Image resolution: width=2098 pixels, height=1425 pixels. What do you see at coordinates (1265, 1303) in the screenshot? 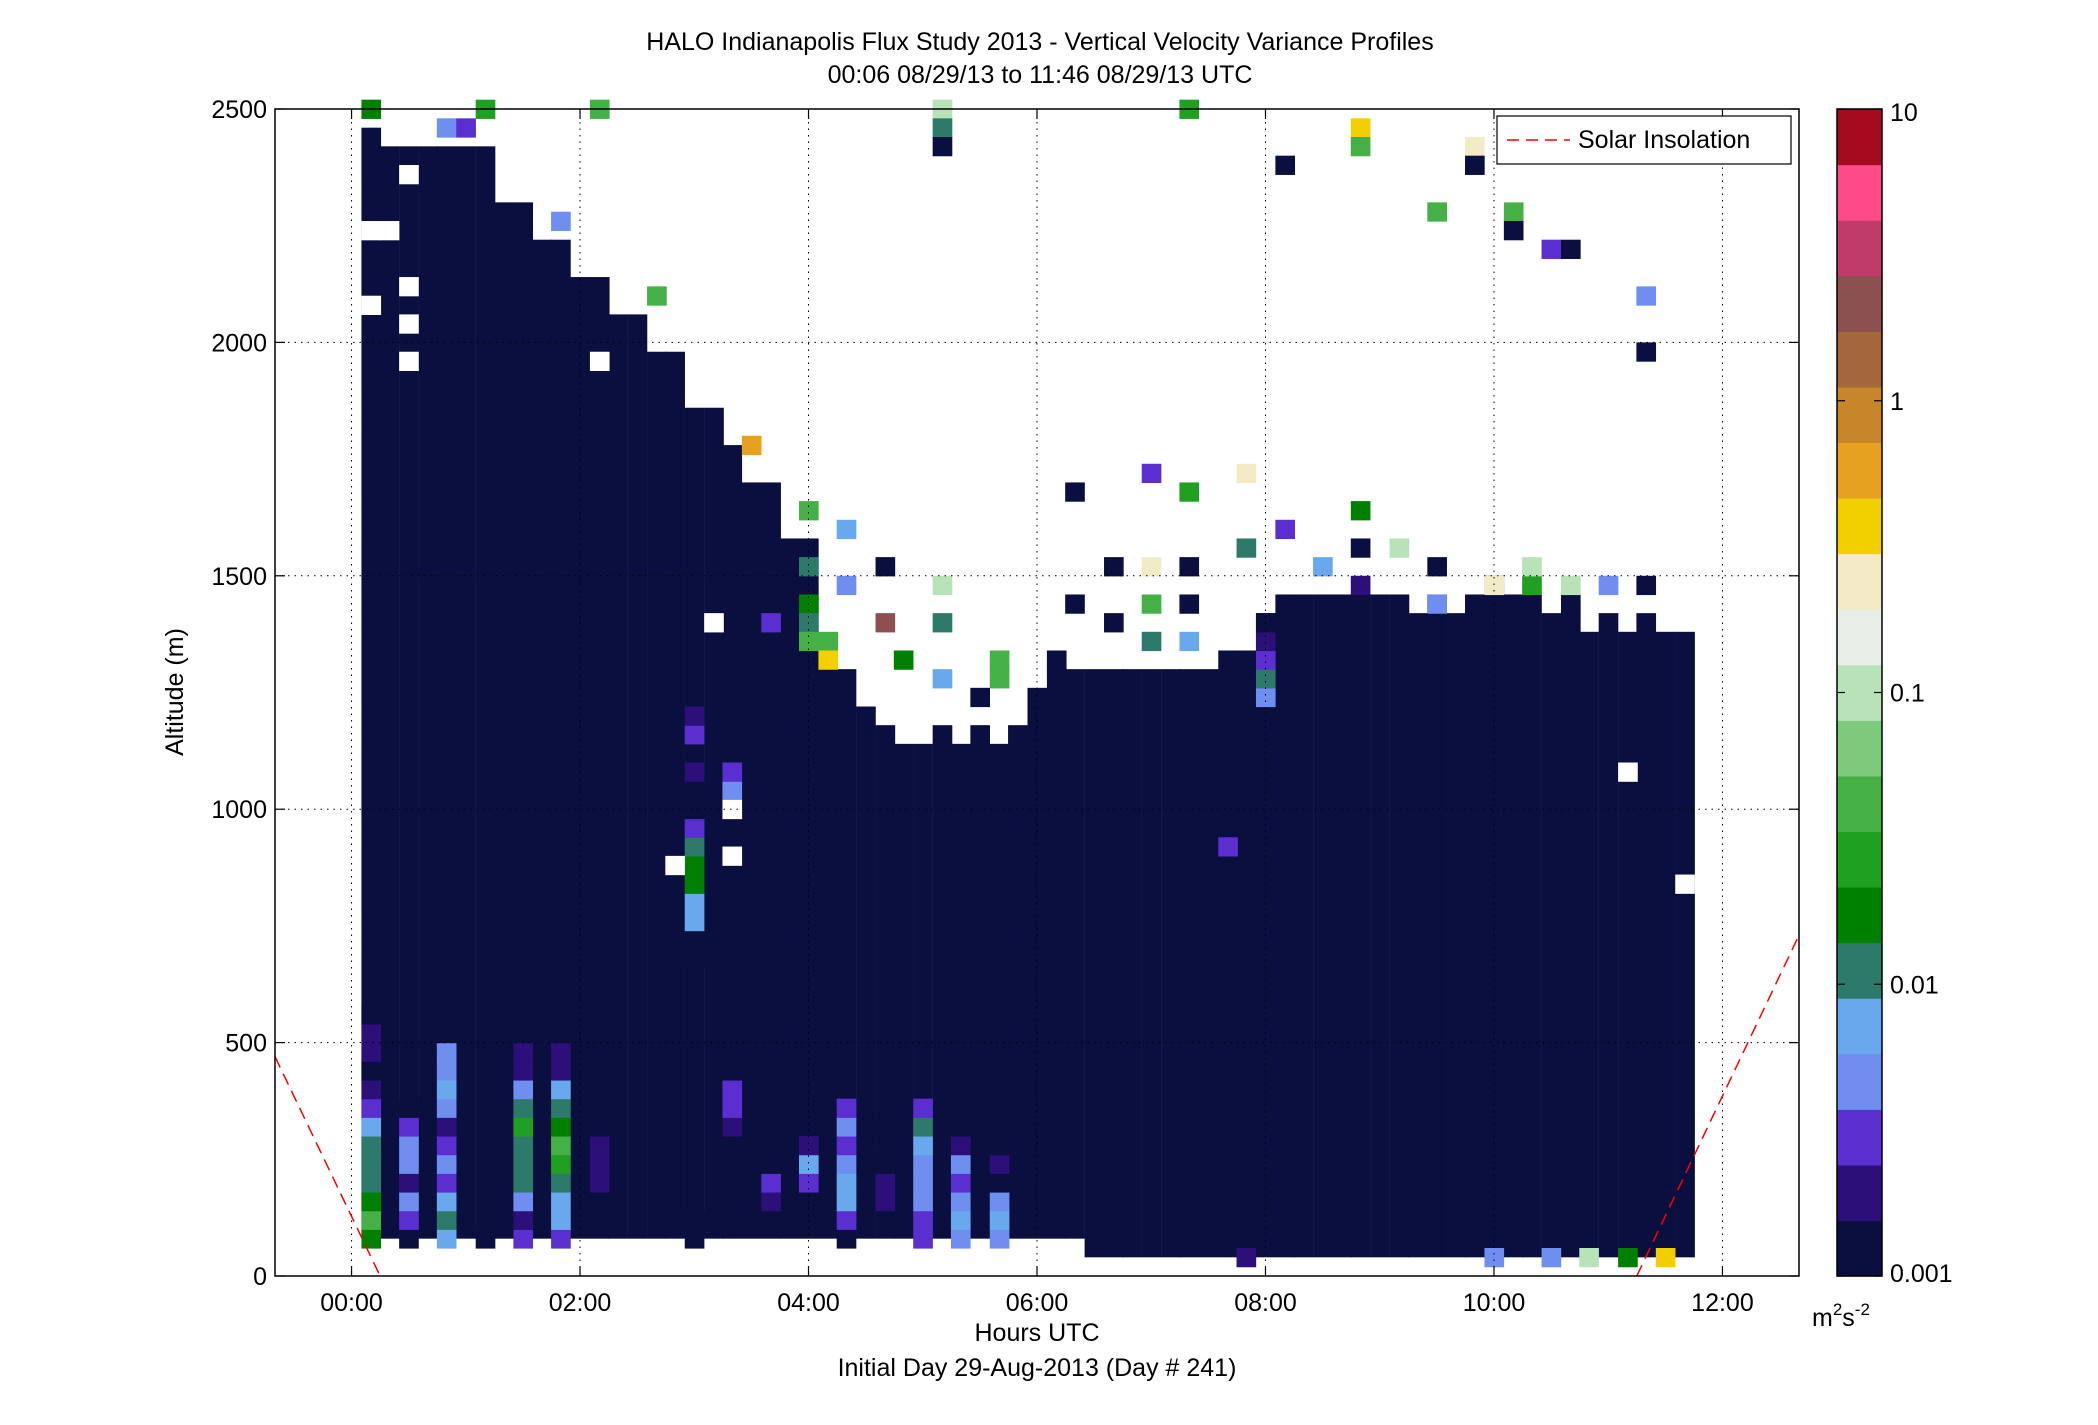
I see `x-tick-label: 08:00` at bounding box center [1265, 1303].